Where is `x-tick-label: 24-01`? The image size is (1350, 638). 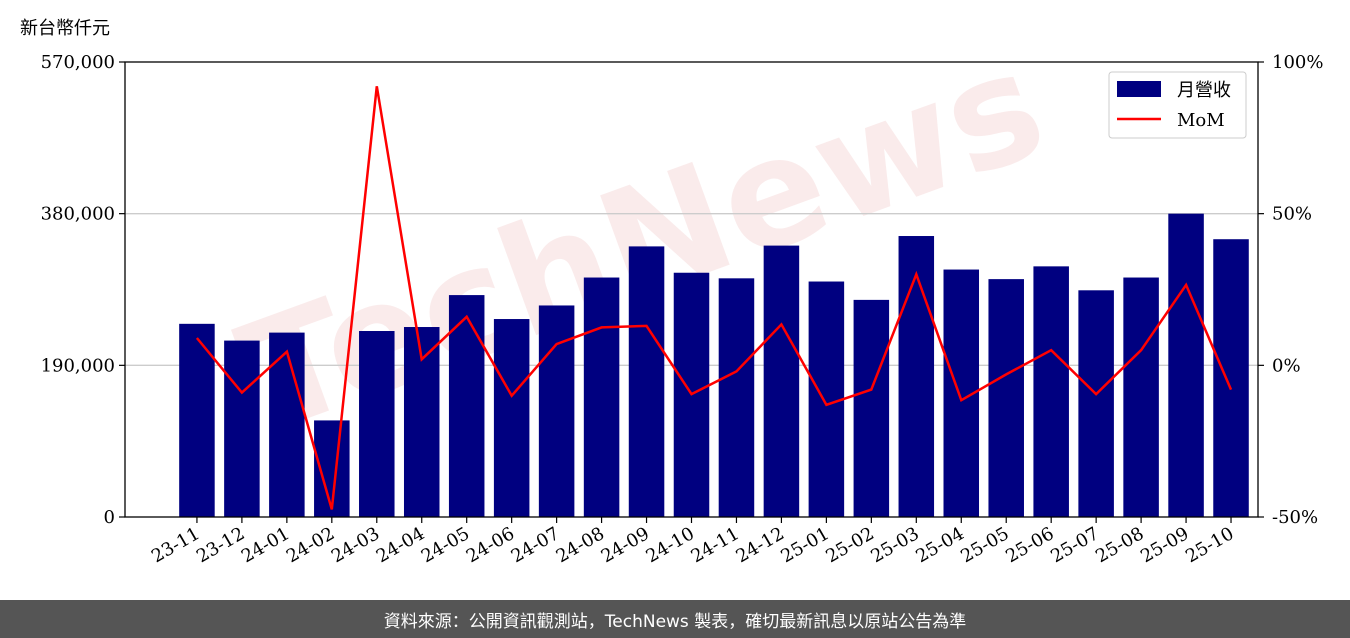
x-tick-label: 24-01 is located at coordinates (265, 545).